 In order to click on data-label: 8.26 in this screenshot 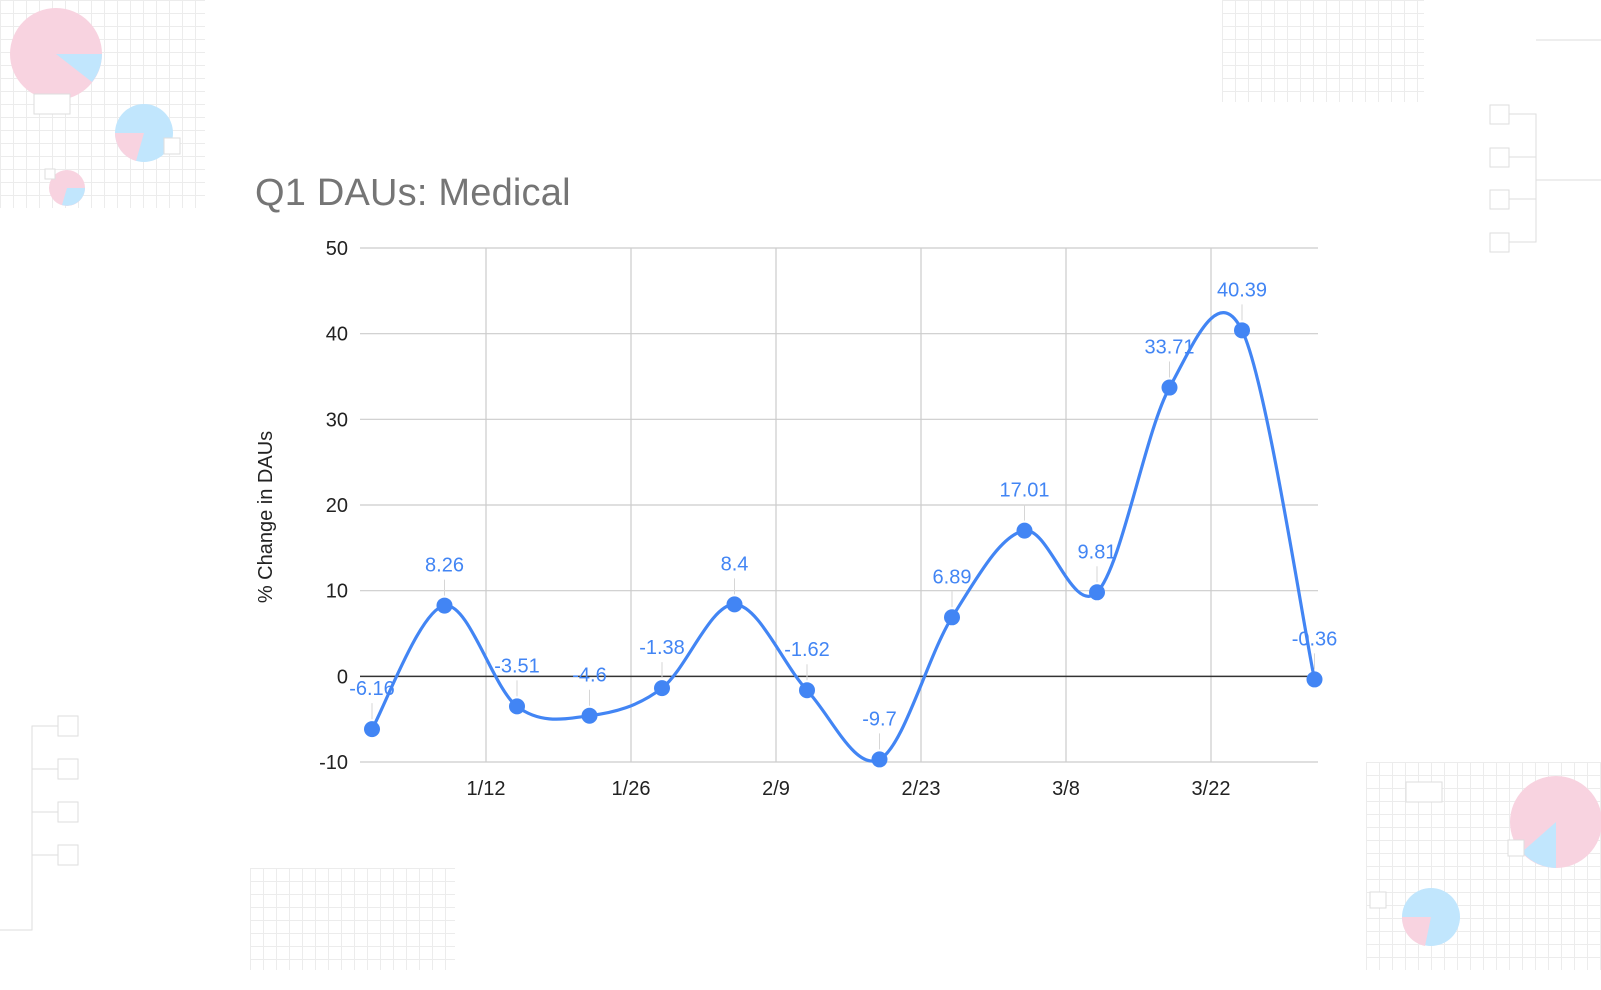, I will do `click(444, 566)`.